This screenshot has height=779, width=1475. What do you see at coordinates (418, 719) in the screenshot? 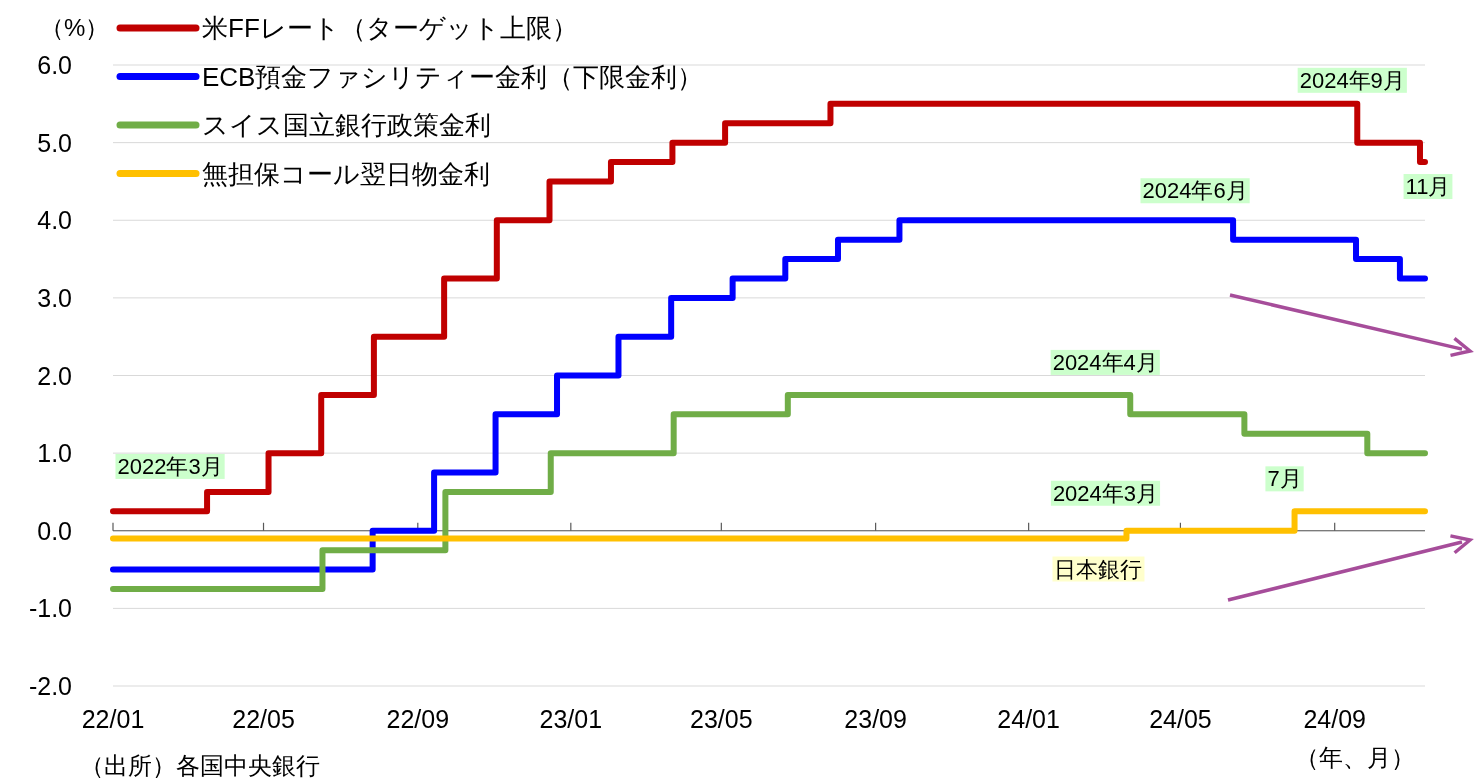
I see `x-tick-label: 22/09` at bounding box center [418, 719].